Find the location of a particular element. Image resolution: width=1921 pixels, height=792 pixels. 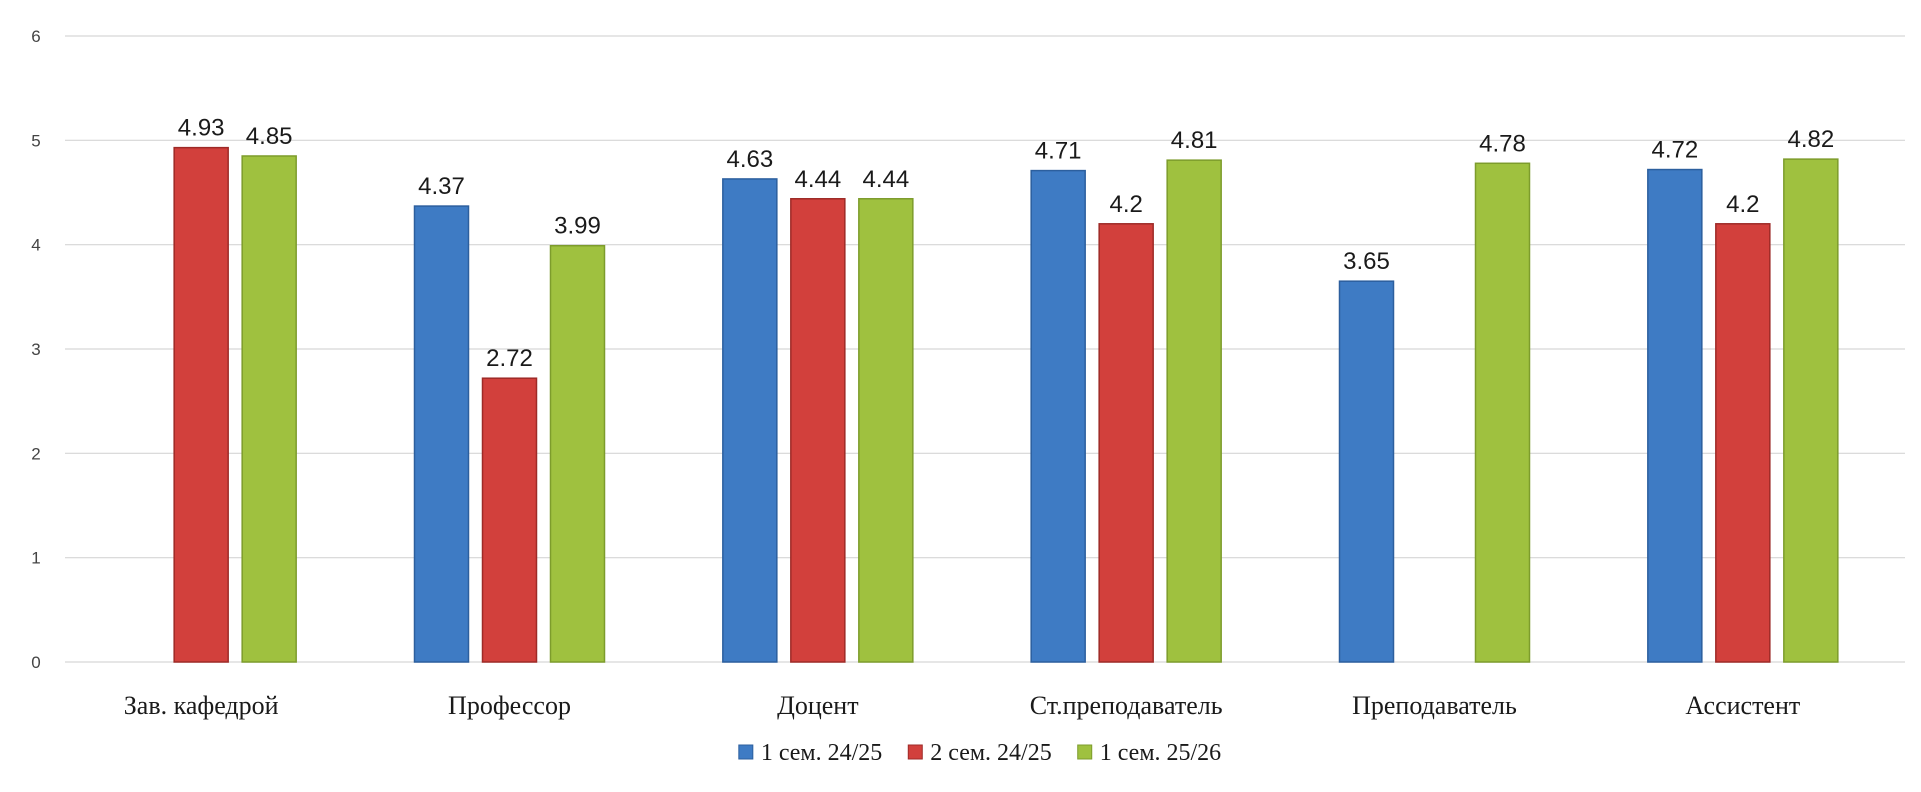

data-label: 4.71 is located at coordinates (1058, 151).